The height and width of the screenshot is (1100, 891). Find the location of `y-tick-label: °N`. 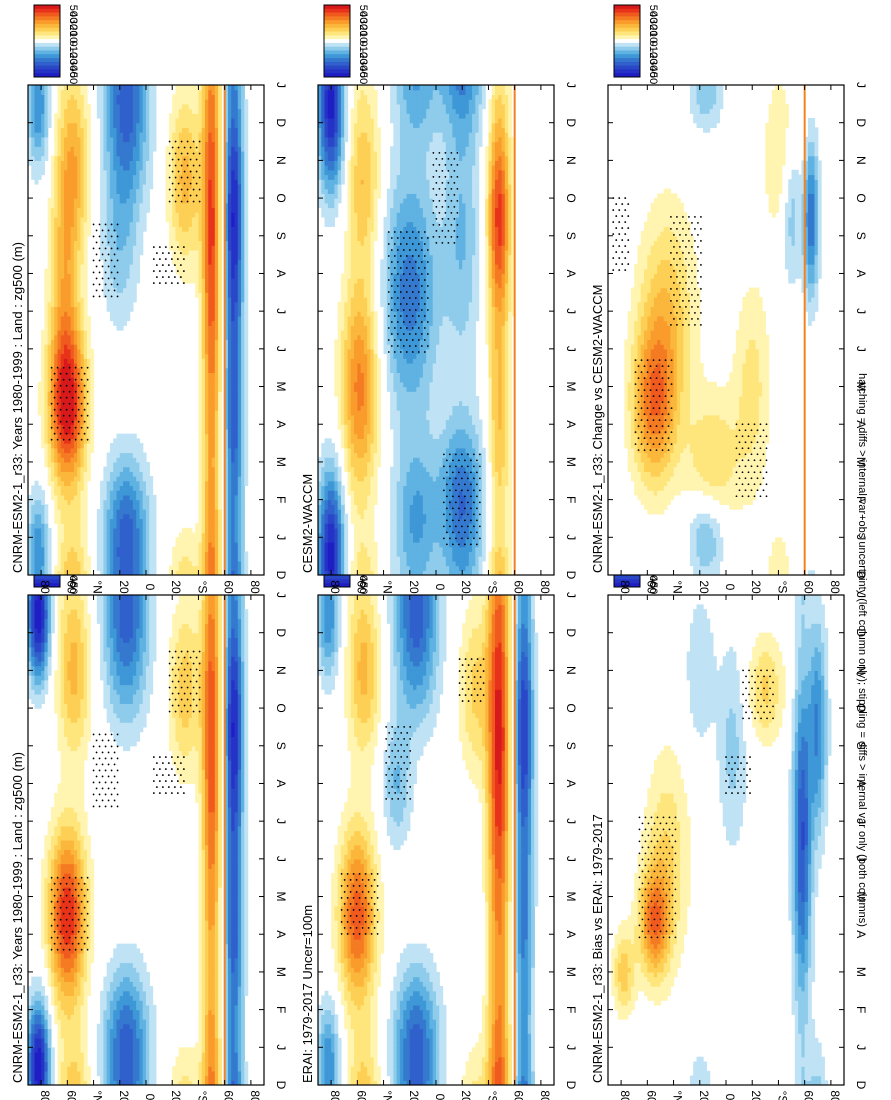

y-tick-label: °N is located at coordinates (98, 1095).